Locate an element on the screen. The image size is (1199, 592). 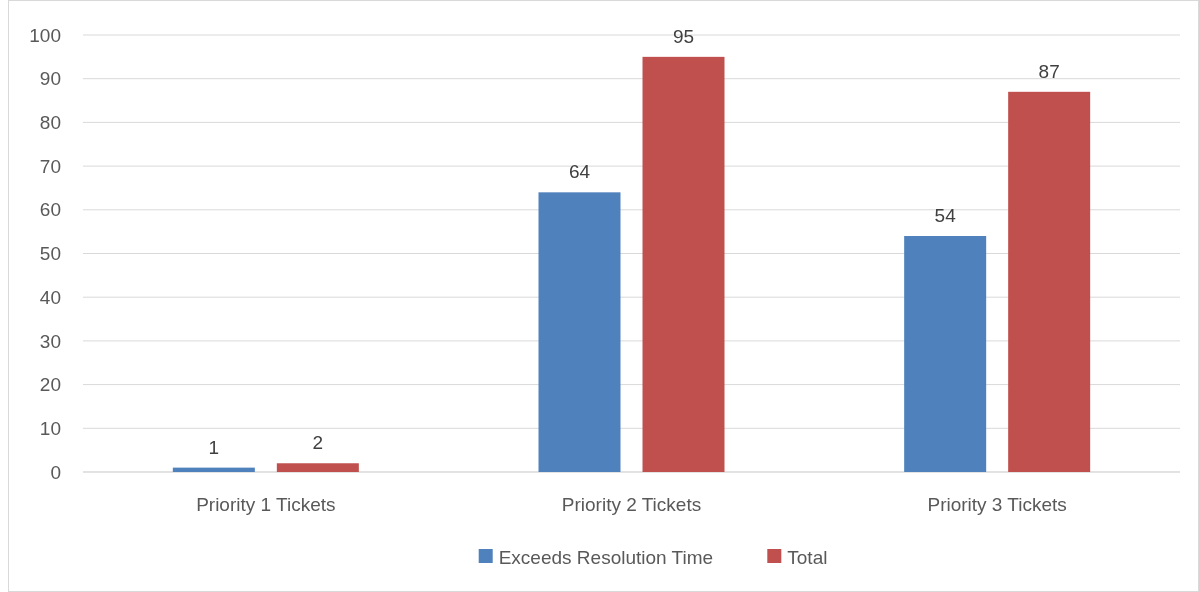
y-tick-label: 30 is located at coordinates (50, 341).